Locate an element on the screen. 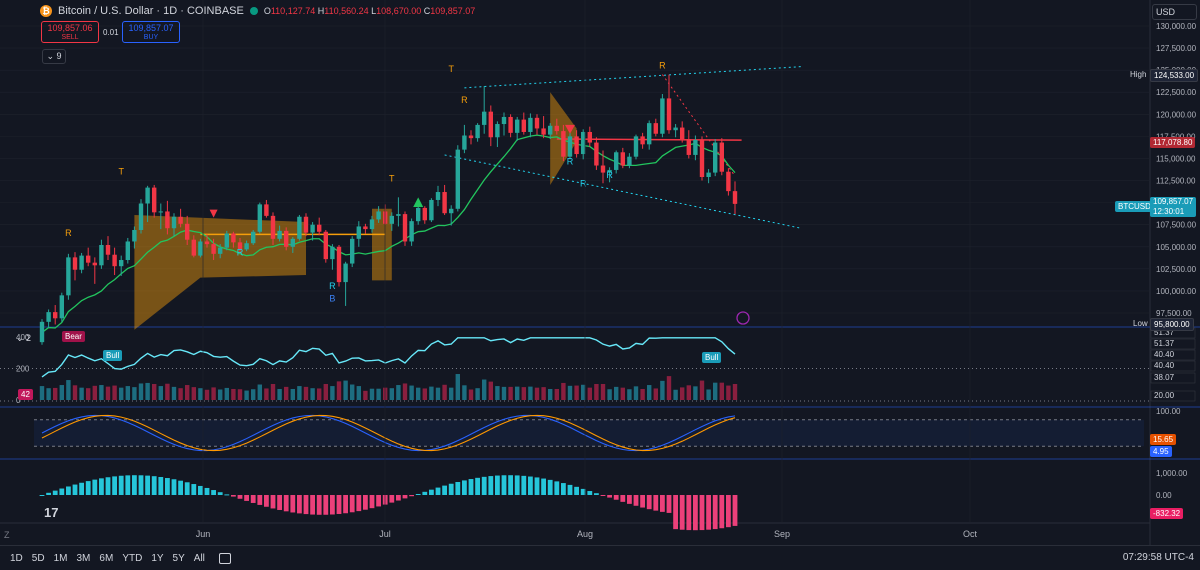  time-label: Aug is located at coordinates (585, 534).